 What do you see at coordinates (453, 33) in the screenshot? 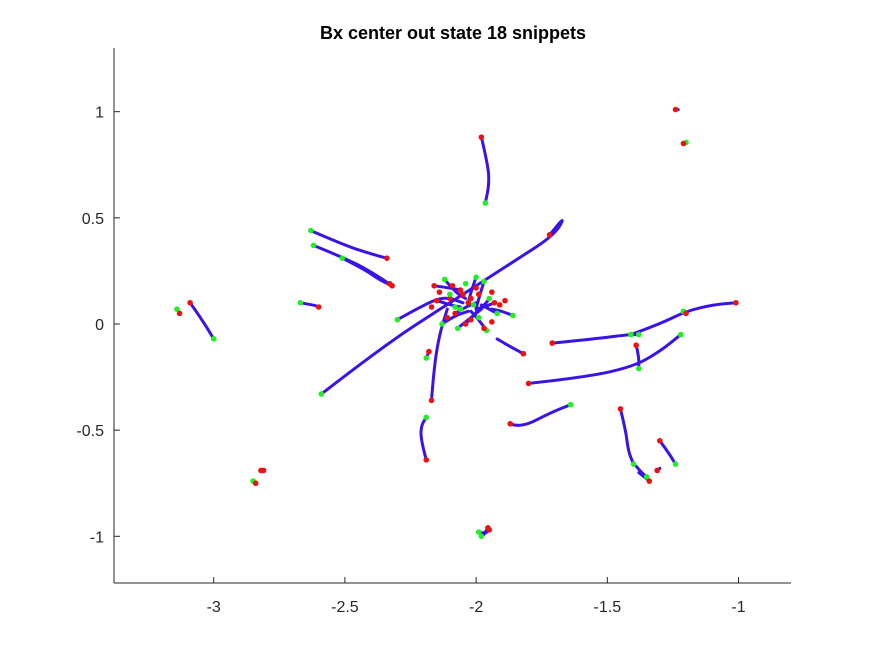
I see `chart-title: Bx center out state 18 snippets` at bounding box center [453, 33].